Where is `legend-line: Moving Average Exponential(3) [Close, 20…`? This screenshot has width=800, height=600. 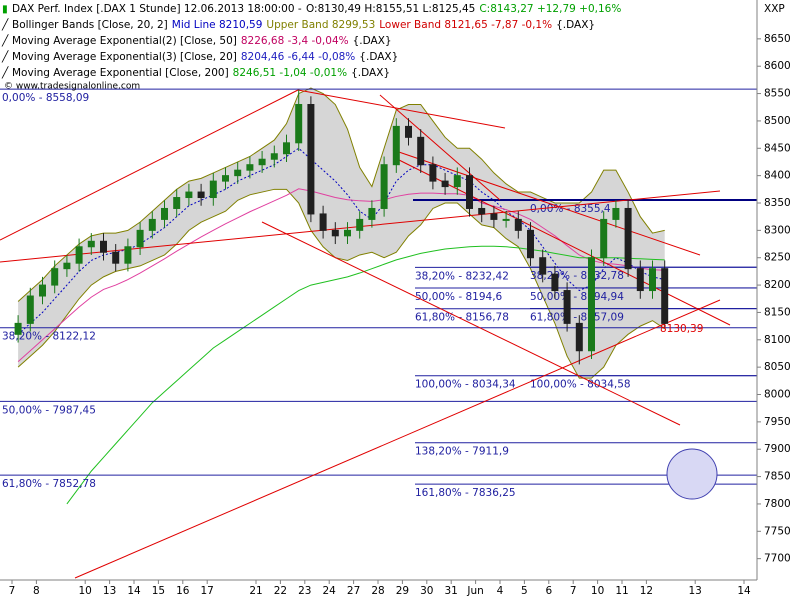
legend-line: Moving Average Exponential(3) [Close, 20… is located at coordinates (205, 57).